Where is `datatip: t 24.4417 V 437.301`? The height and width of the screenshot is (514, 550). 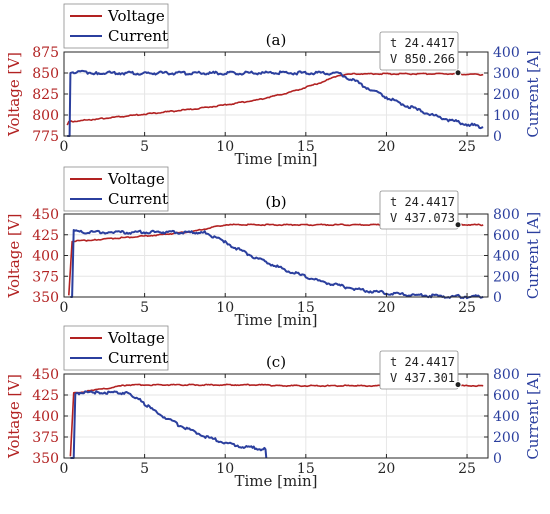 datatip: t 24.4417 V 437.301 is located at coordinates (420, 370).